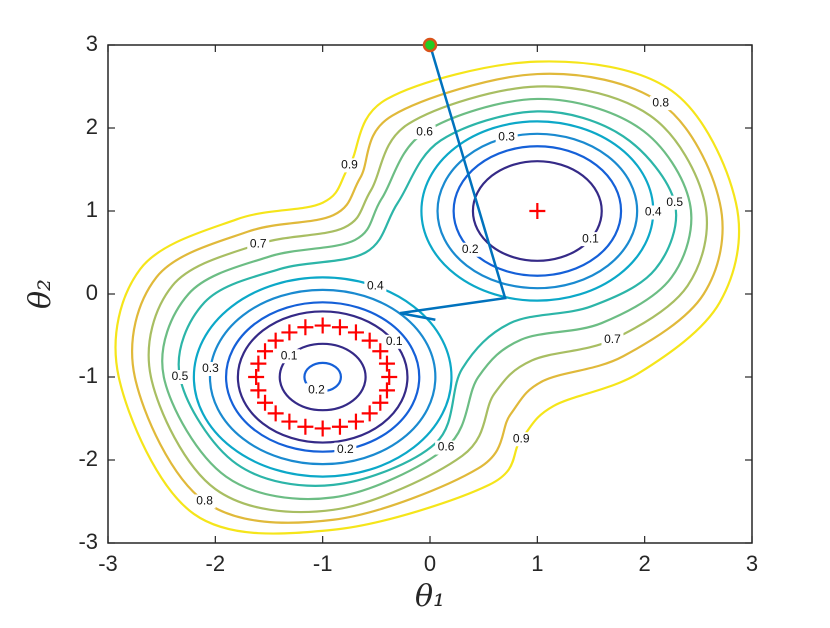 The height and width of the screenshot is (628, 830). I want to click on y-tick-label: 0, so click(92, 292).